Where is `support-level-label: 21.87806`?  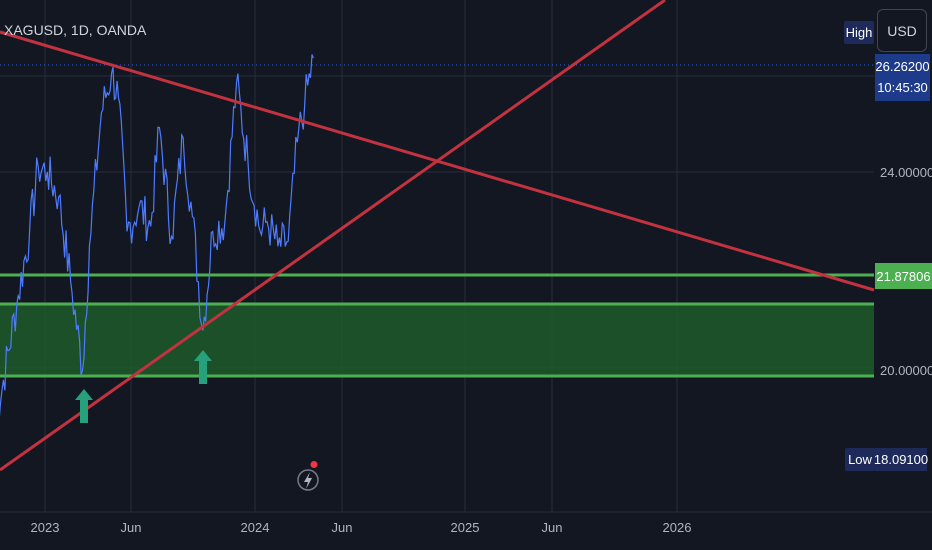
support-level-label: 21.87806 is located at coordinates (903, 276).